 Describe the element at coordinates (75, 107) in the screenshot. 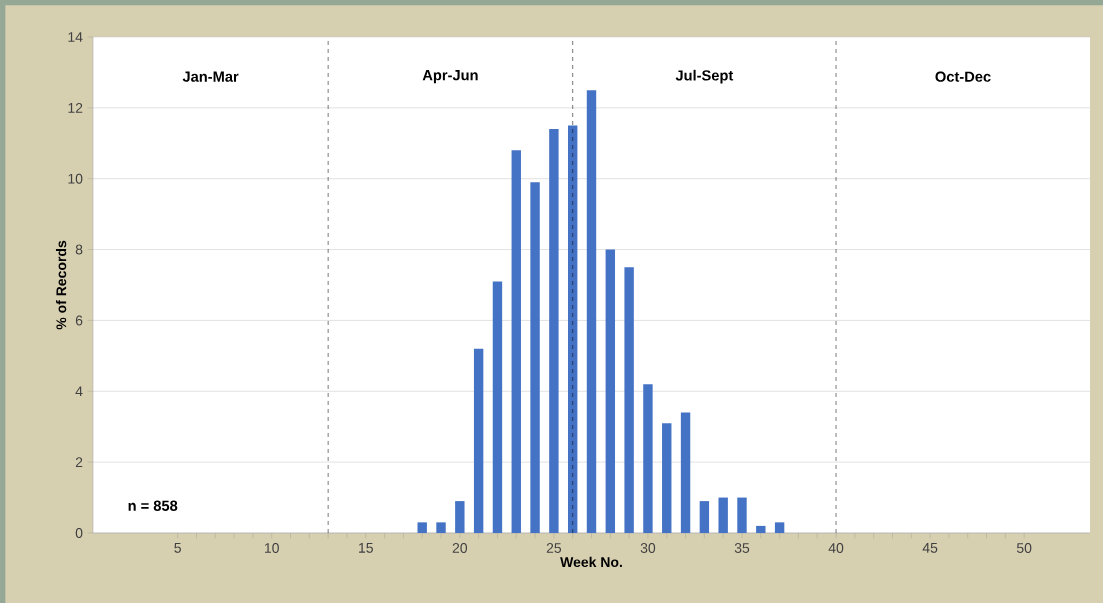

I see `y-tick-label: 12` at that location.